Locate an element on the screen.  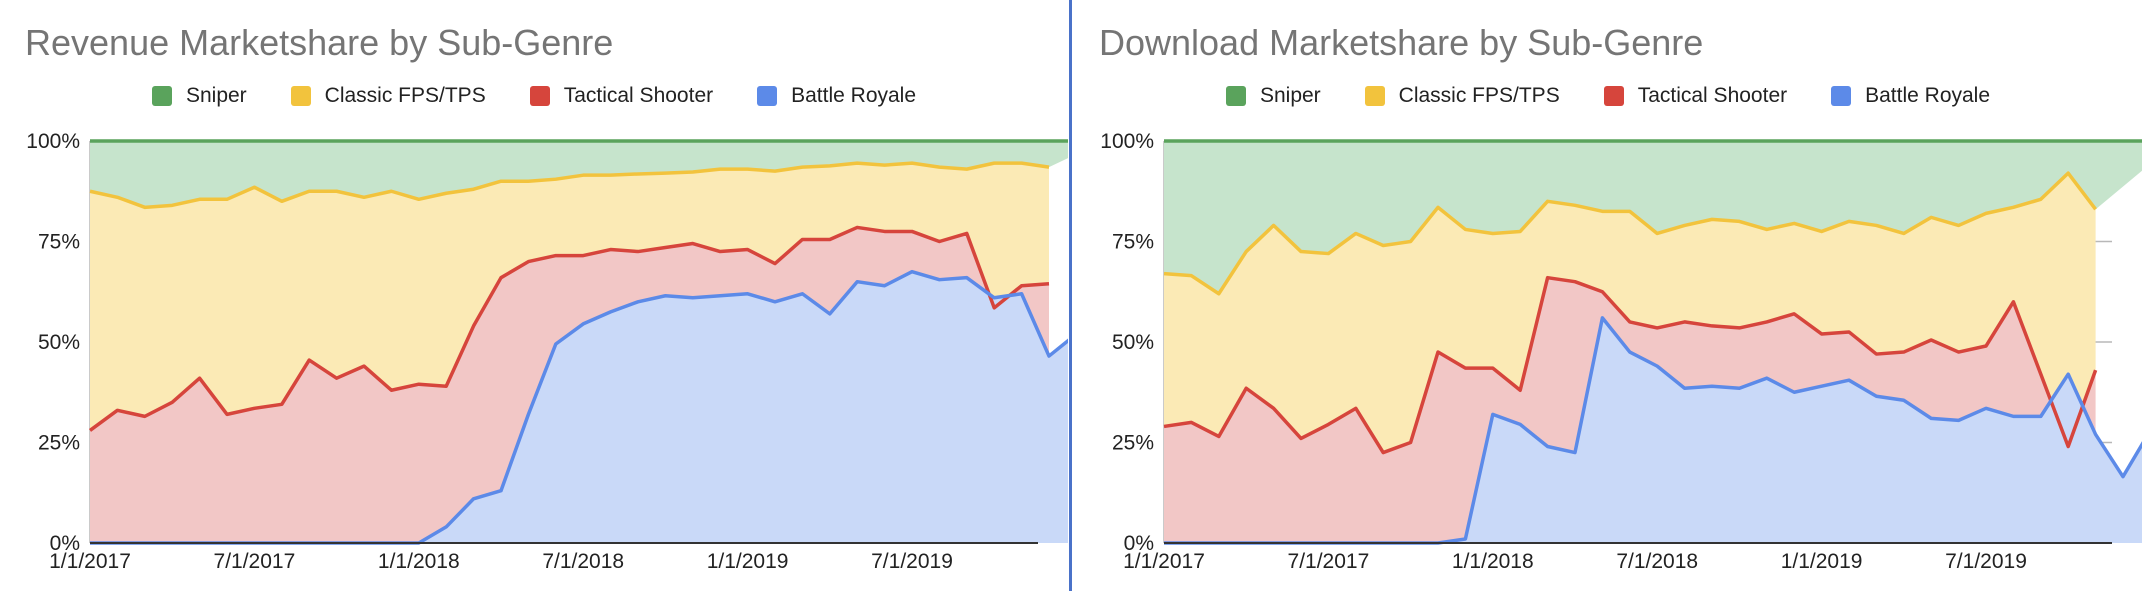
area-sniper is located at coordinates (1653, 217).